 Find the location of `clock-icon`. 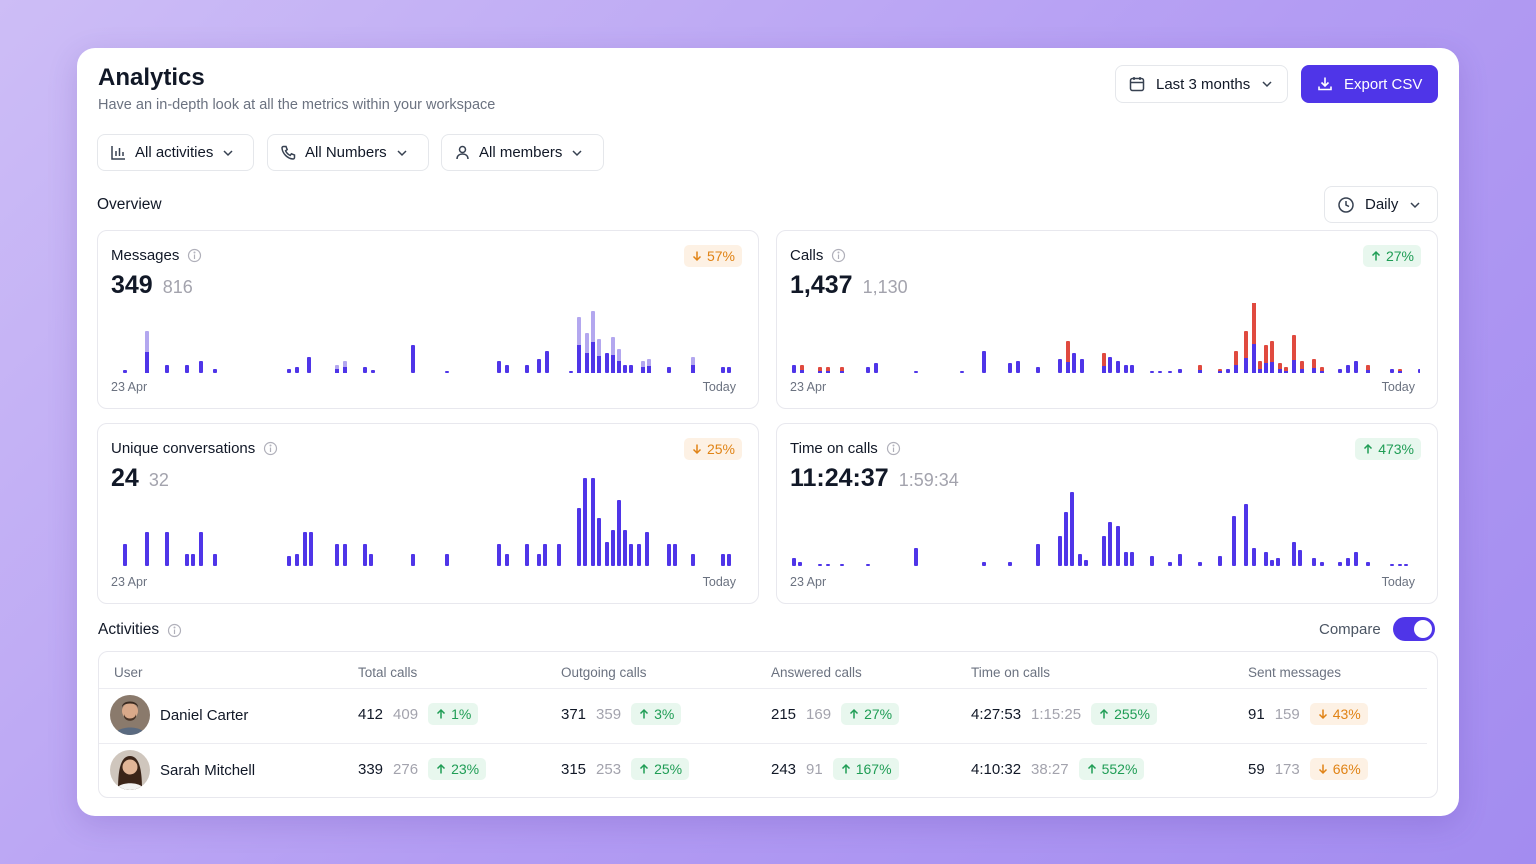

clock-icon is located at coordinates (1346, 205).